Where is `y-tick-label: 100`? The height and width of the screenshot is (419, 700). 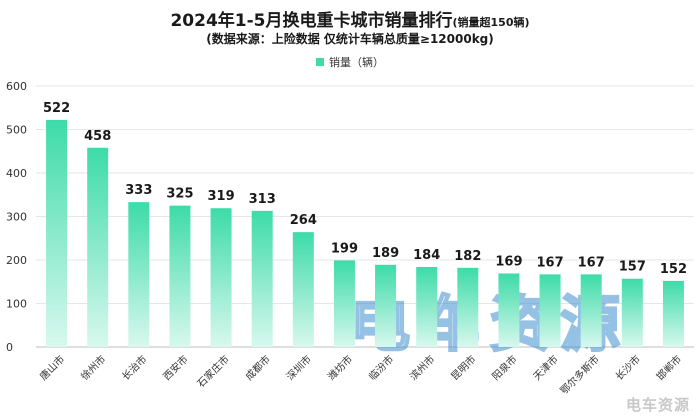
y-tick-label: 100 is located at coordinates (16, 304).